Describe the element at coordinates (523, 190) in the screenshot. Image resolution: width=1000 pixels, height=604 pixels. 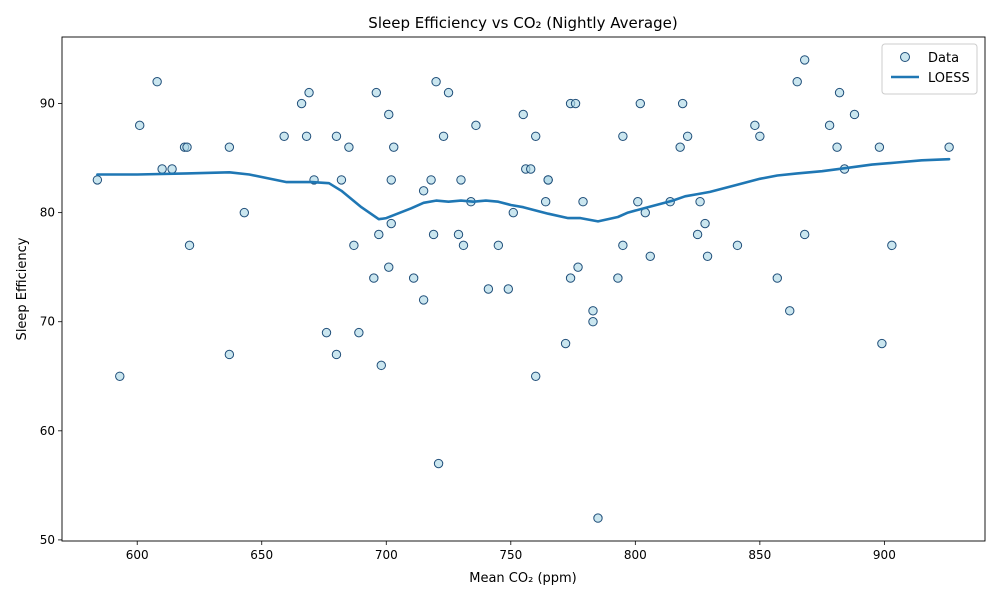
I see `loess-line` at that location.